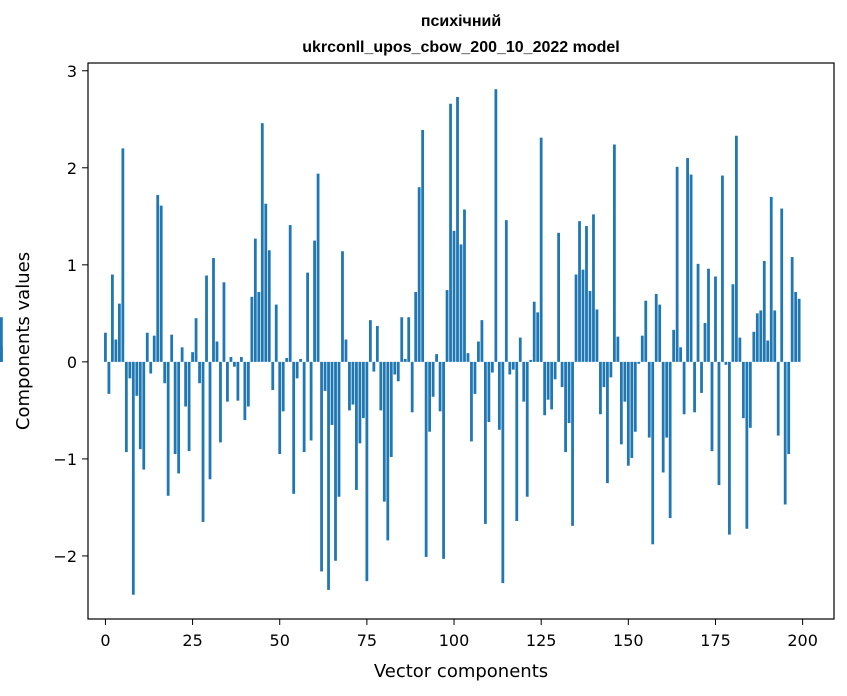  I want to click on x-tick-label: 175, so click(715, 640).